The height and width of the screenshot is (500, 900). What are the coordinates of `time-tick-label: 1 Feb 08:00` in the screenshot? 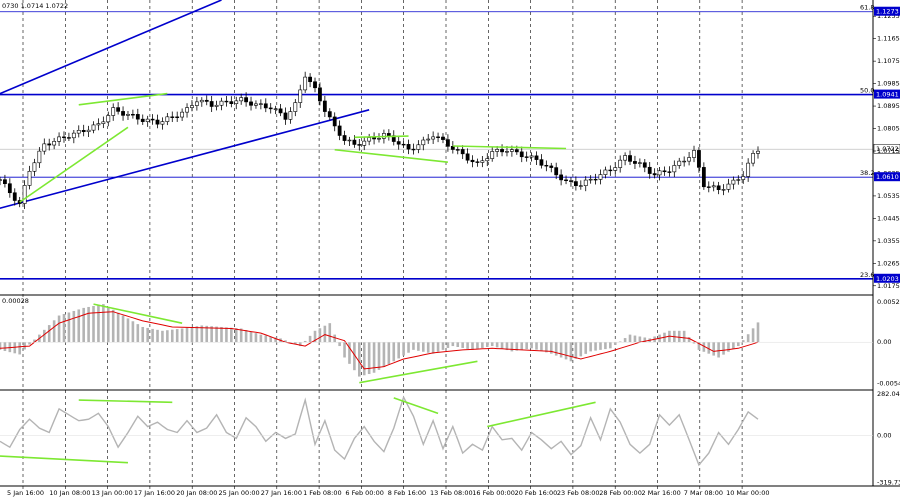 It's located at (322, 493).